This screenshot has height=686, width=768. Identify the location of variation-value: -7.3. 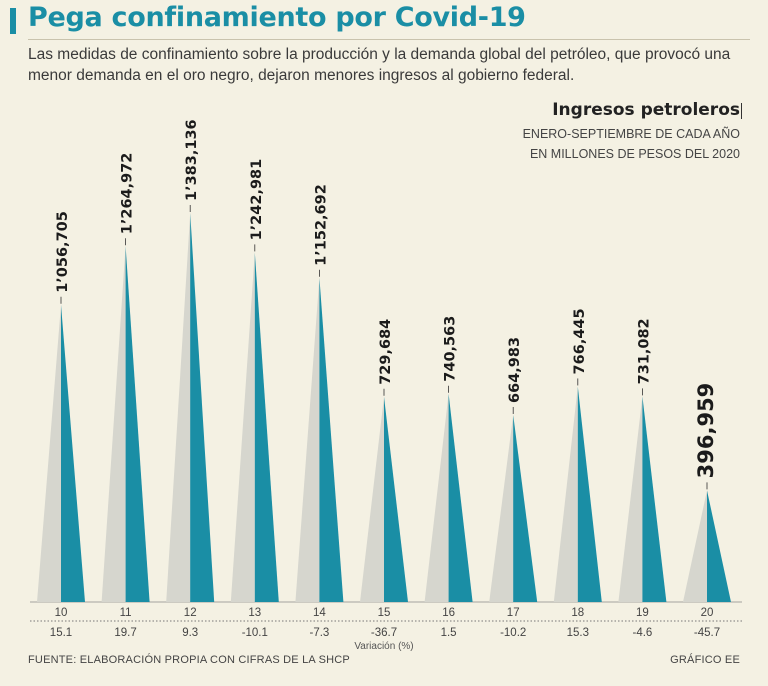
(319, 633).